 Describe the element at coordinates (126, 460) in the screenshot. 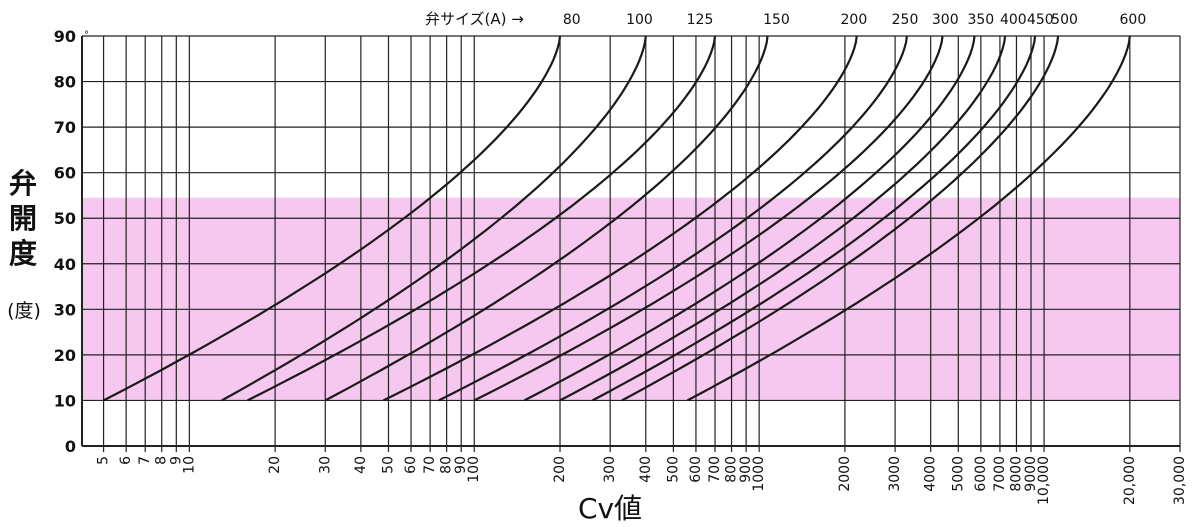

I see `x-tick-label: 6` at that location.